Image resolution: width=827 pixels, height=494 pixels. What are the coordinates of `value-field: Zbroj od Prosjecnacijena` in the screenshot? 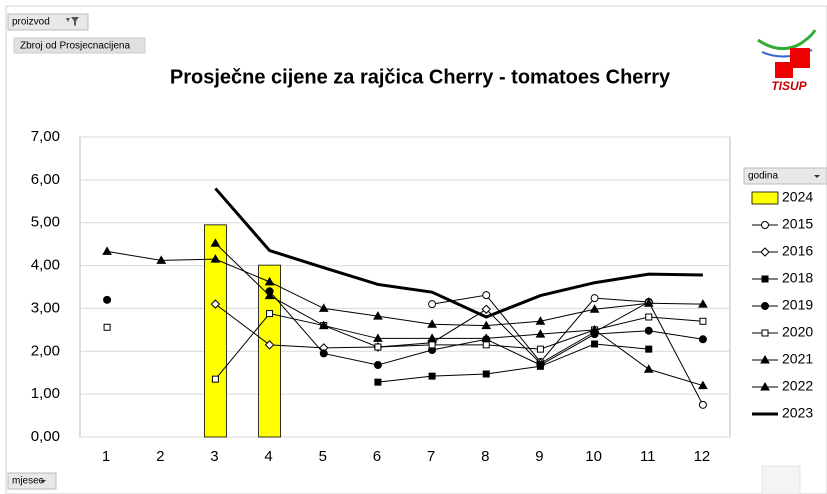 It's located at (75, 46).